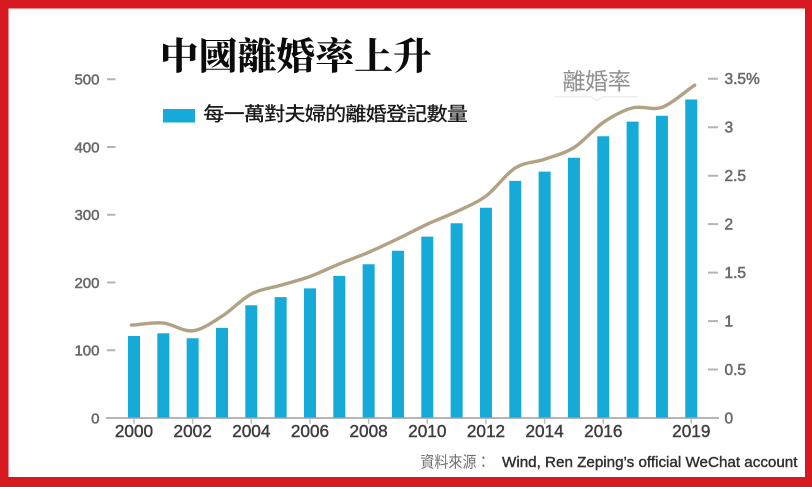  Describe the element at coordinates (544, 431) in the screenshot. I see `svg-text: 2014` at that location.